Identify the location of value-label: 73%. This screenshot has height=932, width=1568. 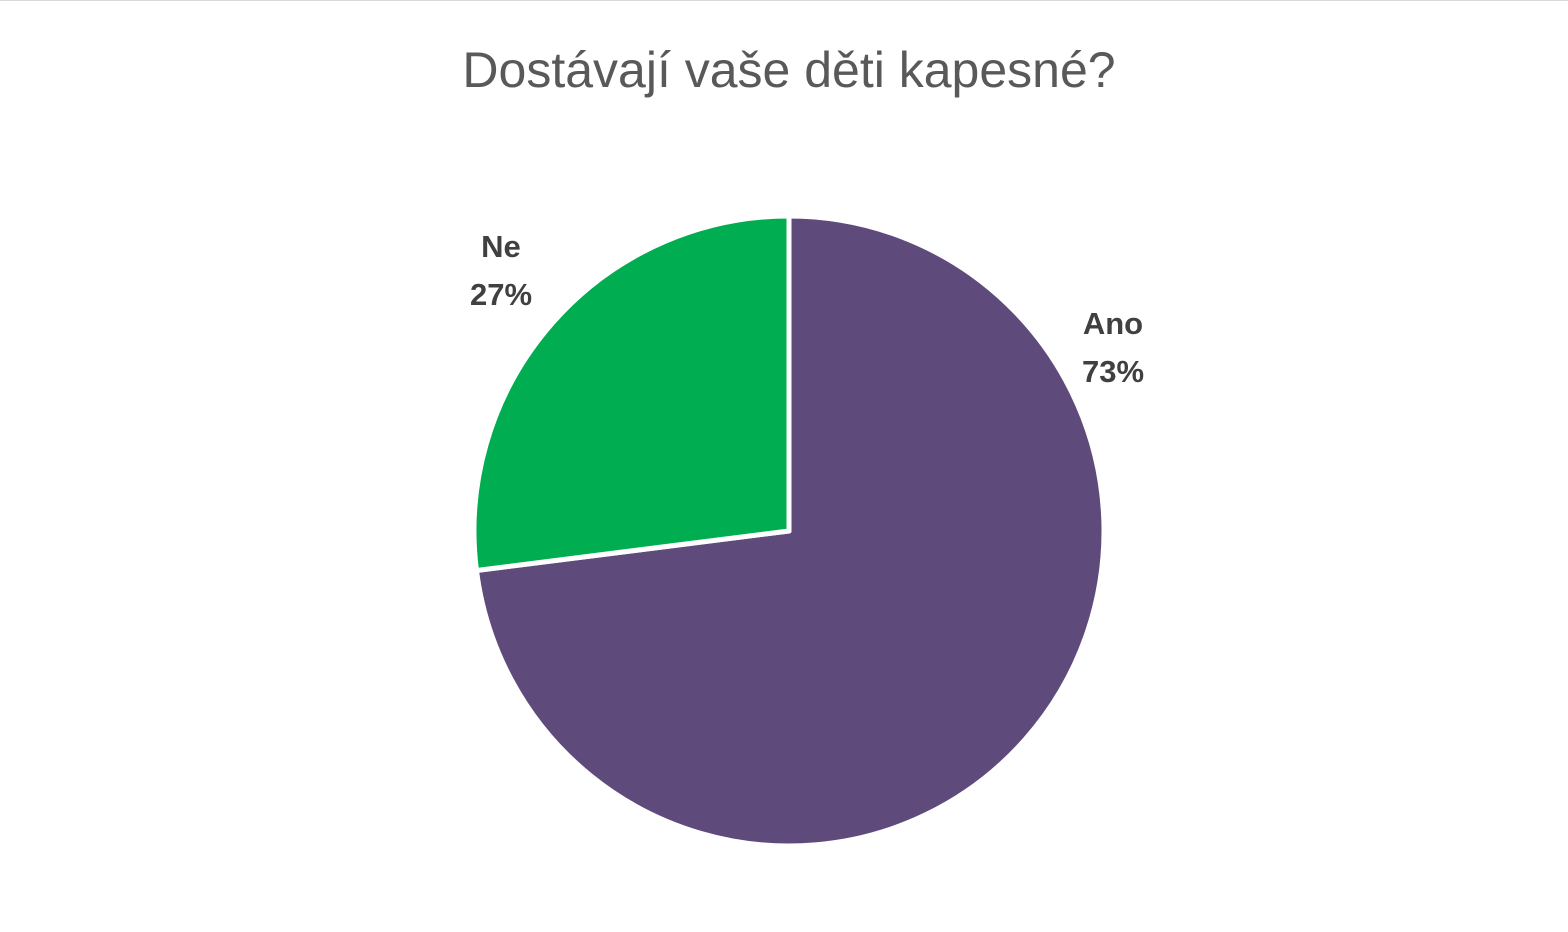
(1113, 371).